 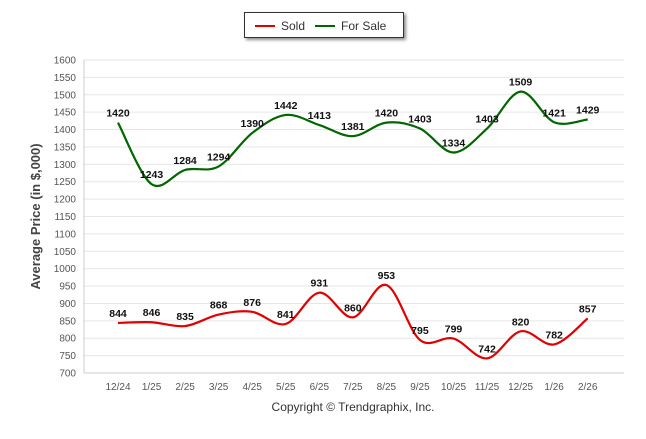 What do you see at coordinates (219, 157) in the screenshot?
I see `data-label-for-sale: 1294` at bounding box center [219, 157].